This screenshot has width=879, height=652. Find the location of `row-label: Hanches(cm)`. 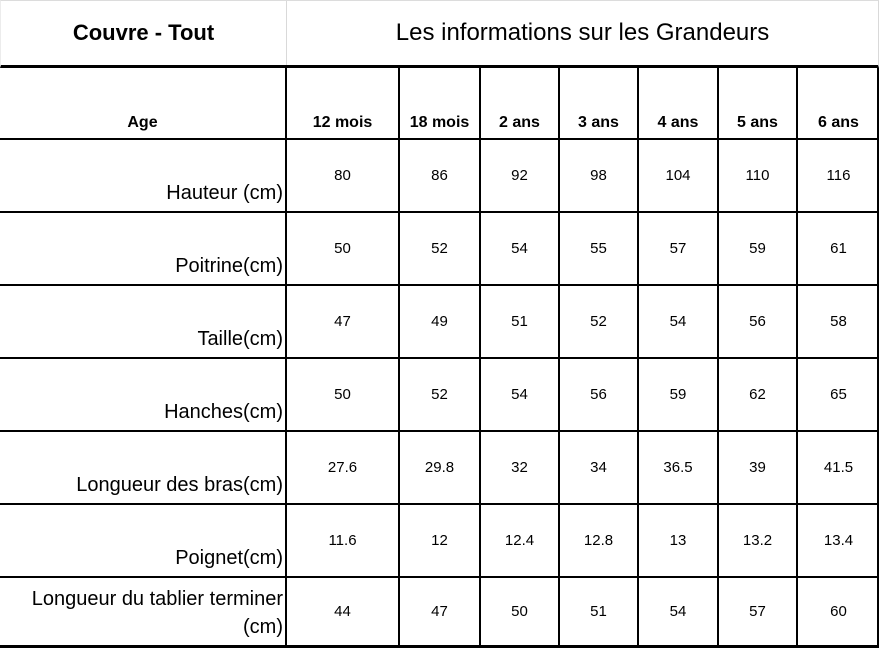

row-label: Hanches(cm) is located at coordinates (223, 412).